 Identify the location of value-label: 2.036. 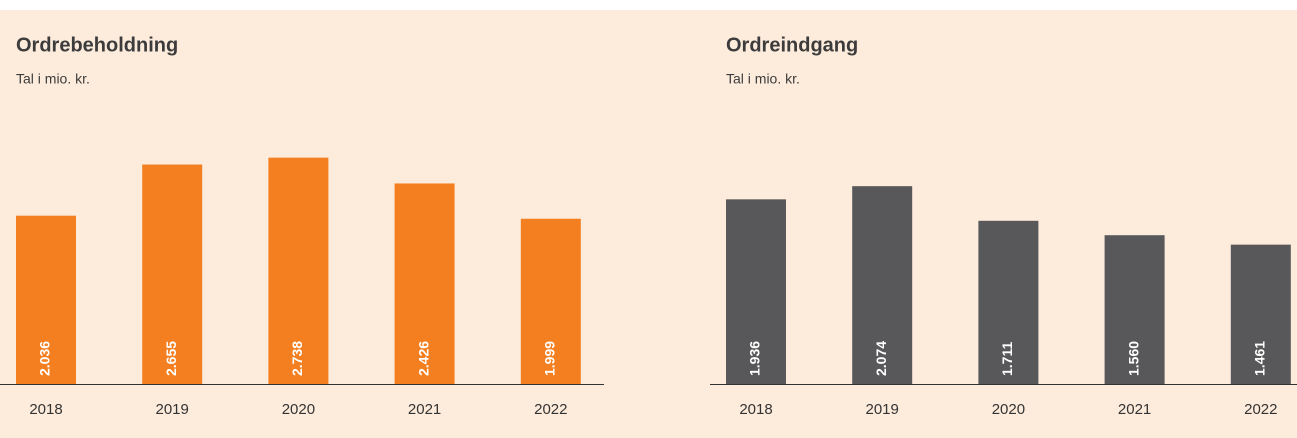
(45, 358).